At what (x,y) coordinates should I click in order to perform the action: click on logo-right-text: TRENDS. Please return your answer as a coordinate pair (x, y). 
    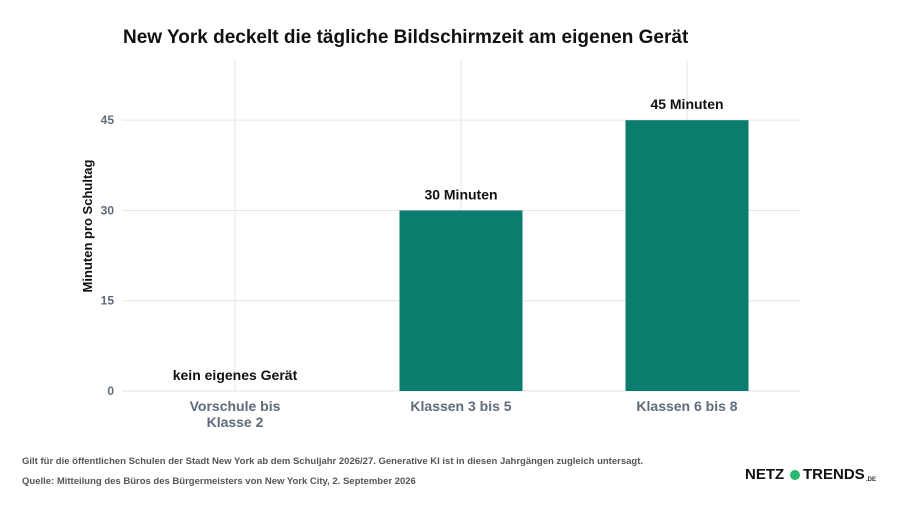
    Looking at the image, I should click on (834, 474).